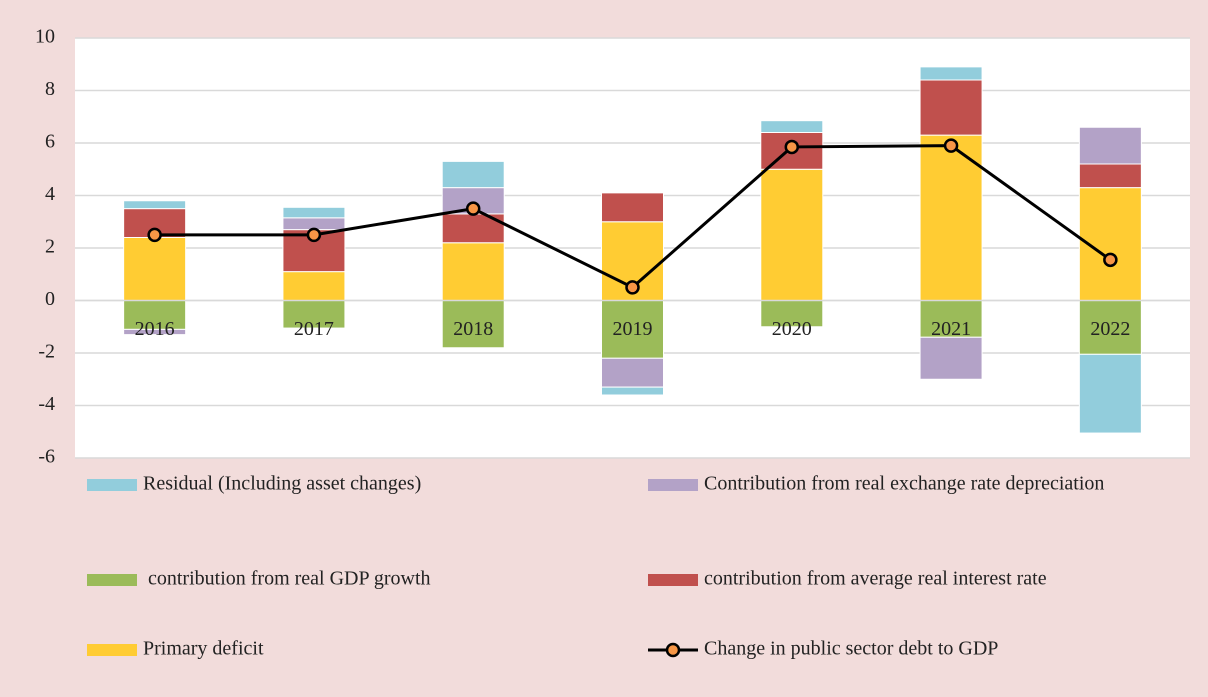  I want to click on y-tick-label: -4, so click(46, 404).